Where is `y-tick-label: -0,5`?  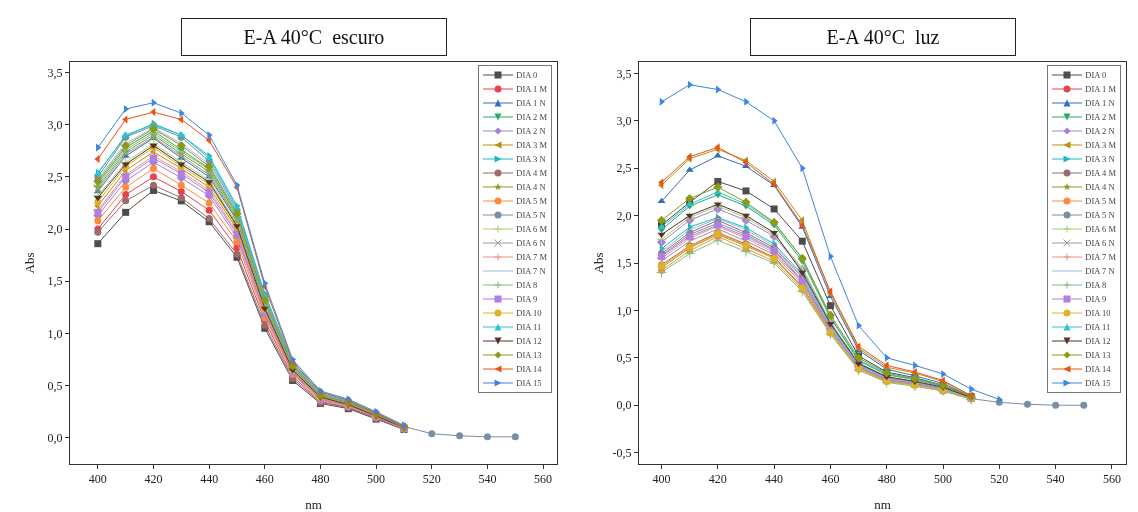
y-tick-label: -0,5 is located at coordinates (622, 452).